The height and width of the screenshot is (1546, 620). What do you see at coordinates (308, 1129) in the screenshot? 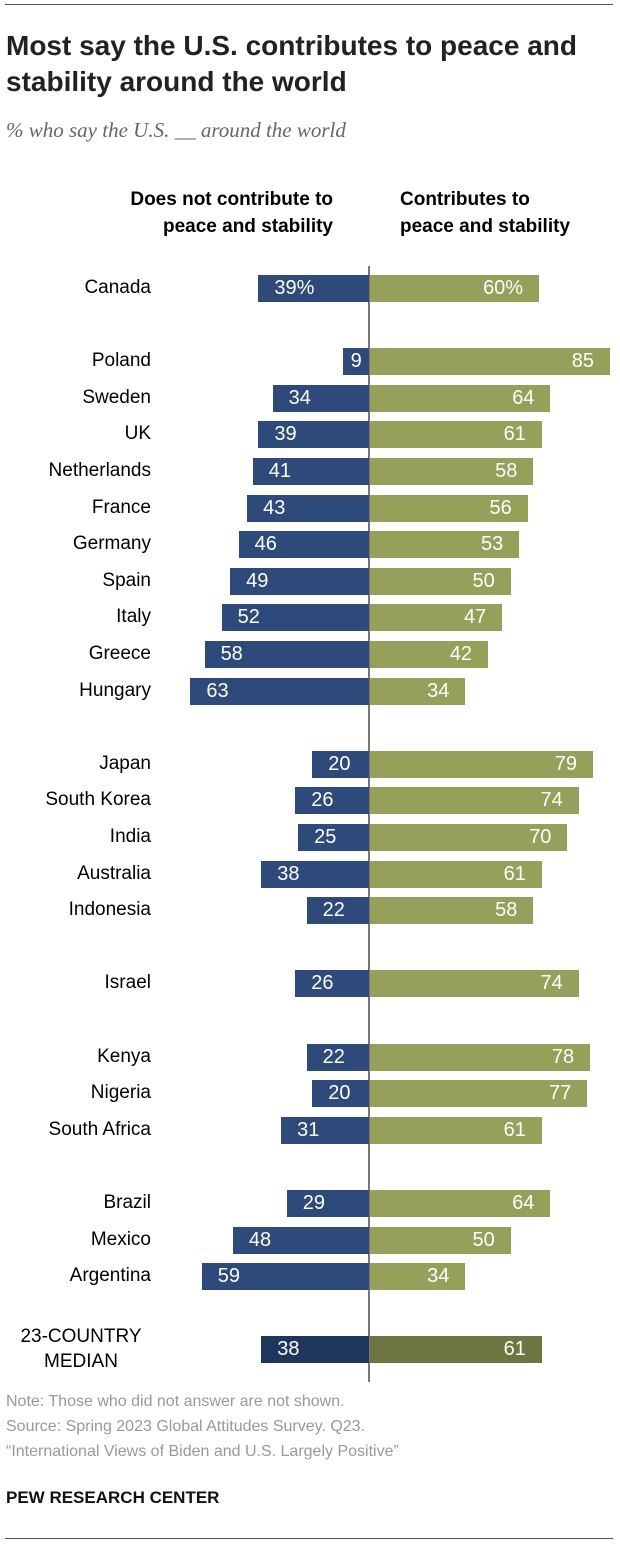
I see `value-label-does-not-contribute: 31` at bounding box center [308, 1129].